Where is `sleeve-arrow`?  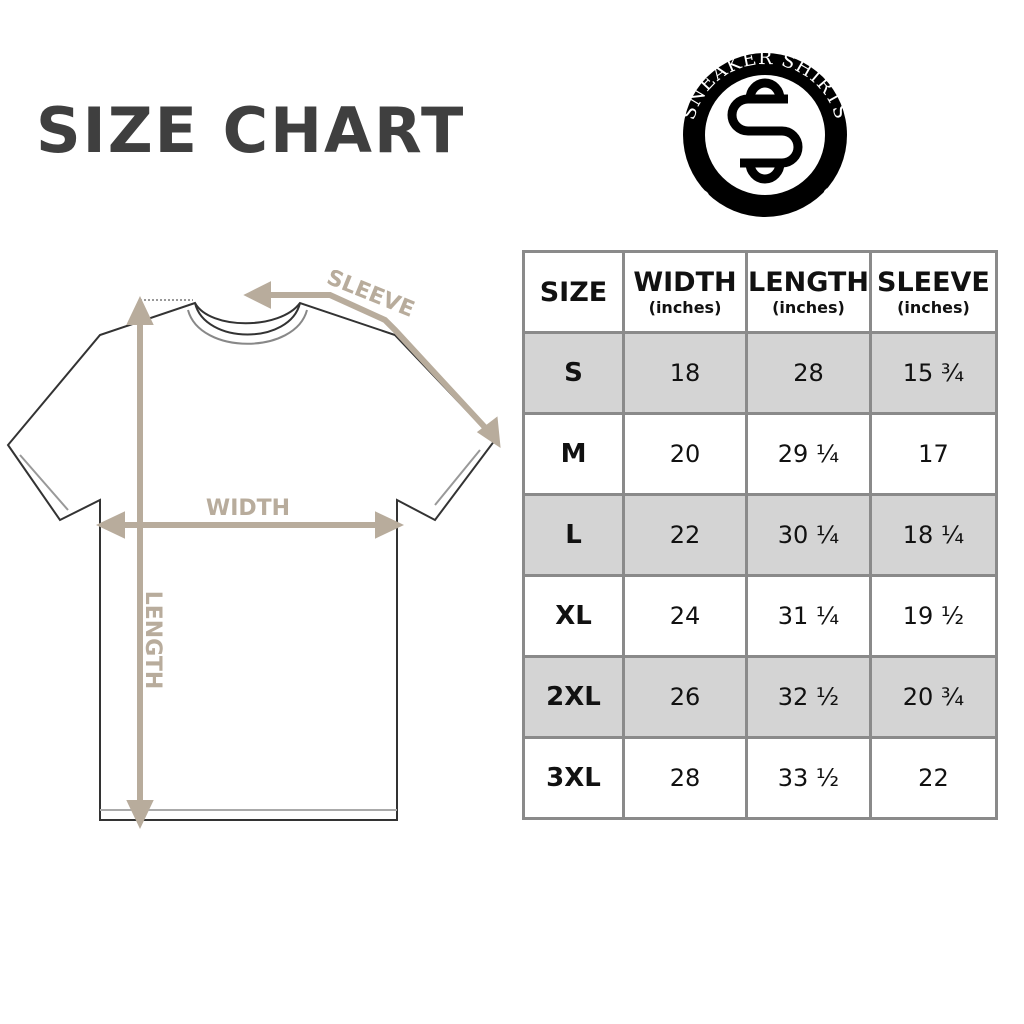 sleeve-arrow is located at coordinates (376, 365).